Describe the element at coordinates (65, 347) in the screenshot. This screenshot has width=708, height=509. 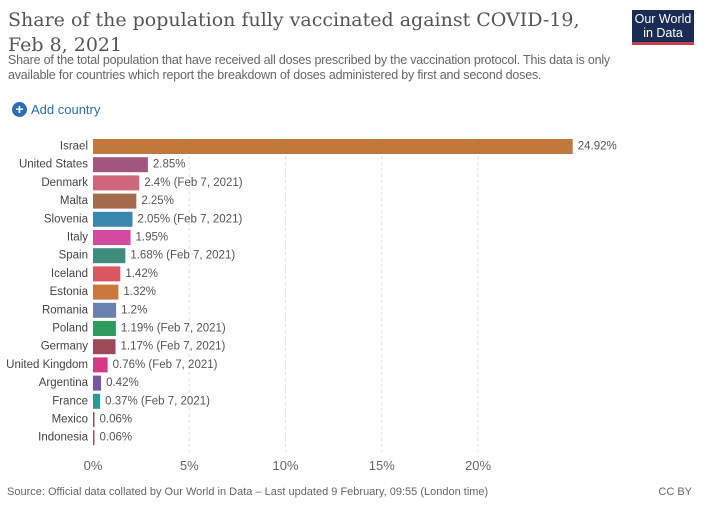
I see `category-label: Germany` at that location.